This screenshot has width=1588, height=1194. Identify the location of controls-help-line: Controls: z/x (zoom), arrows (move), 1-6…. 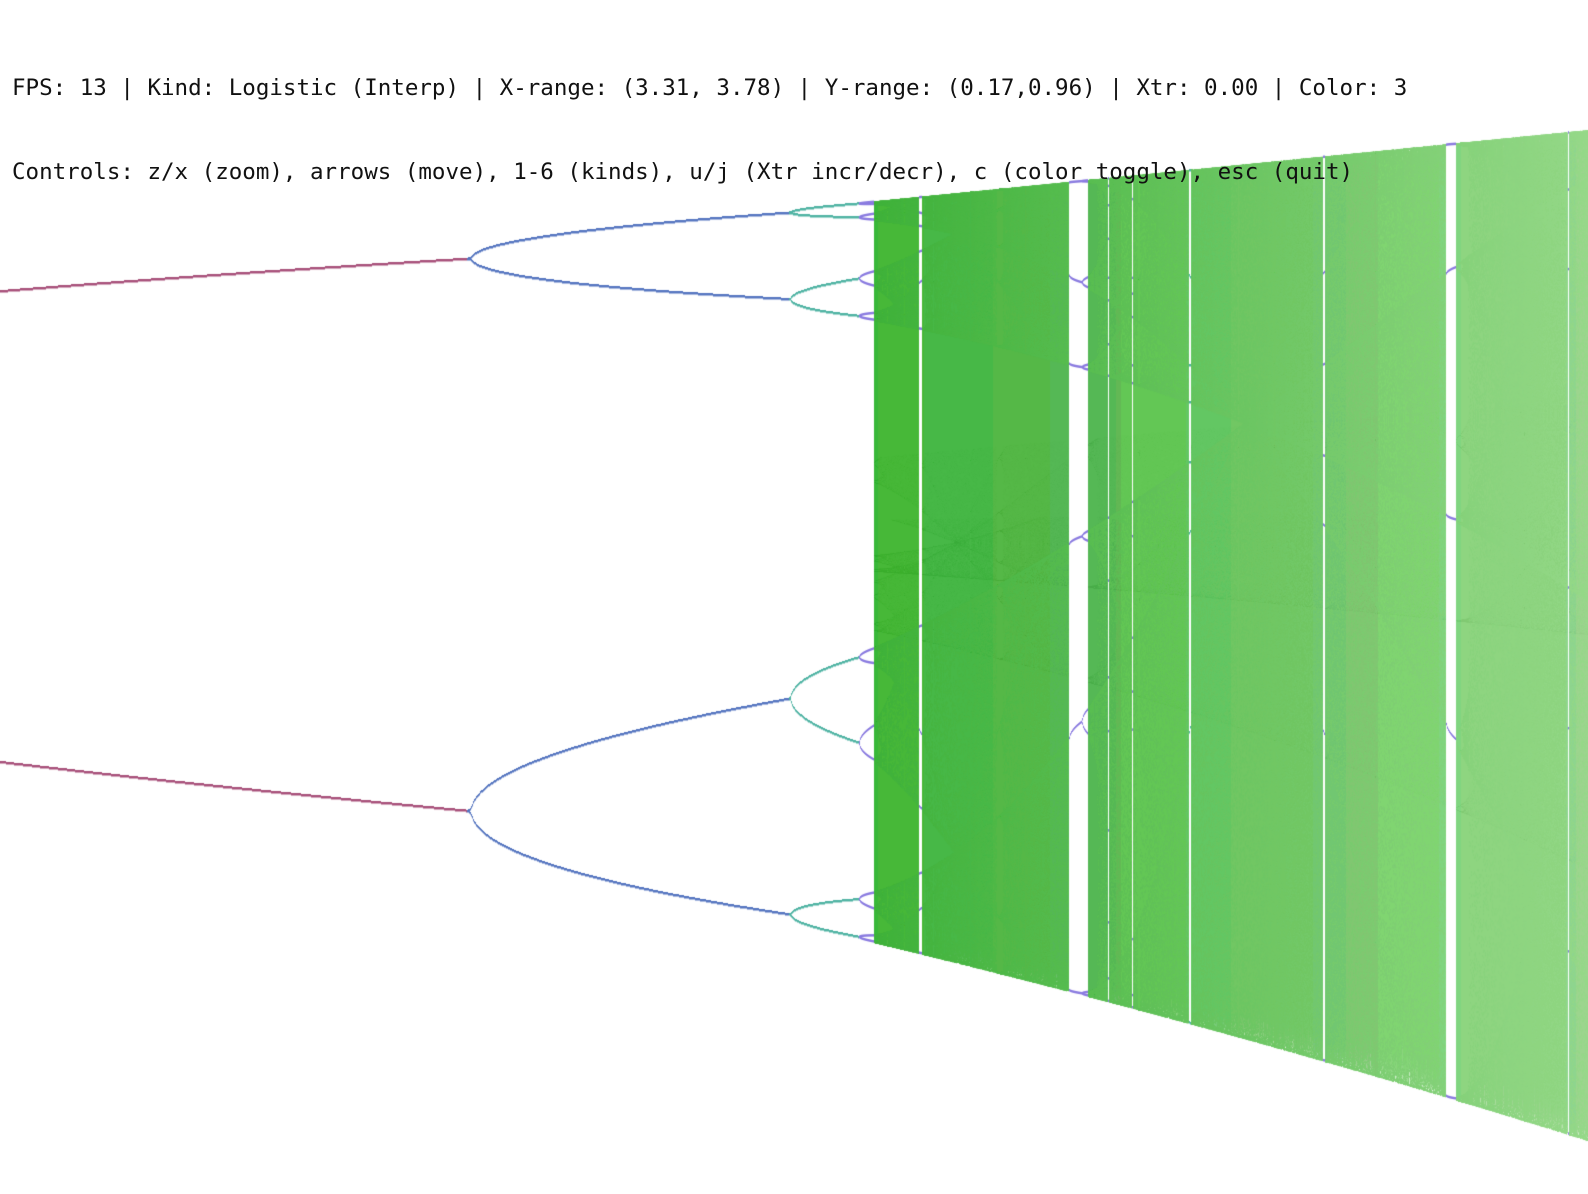
(683, 172).